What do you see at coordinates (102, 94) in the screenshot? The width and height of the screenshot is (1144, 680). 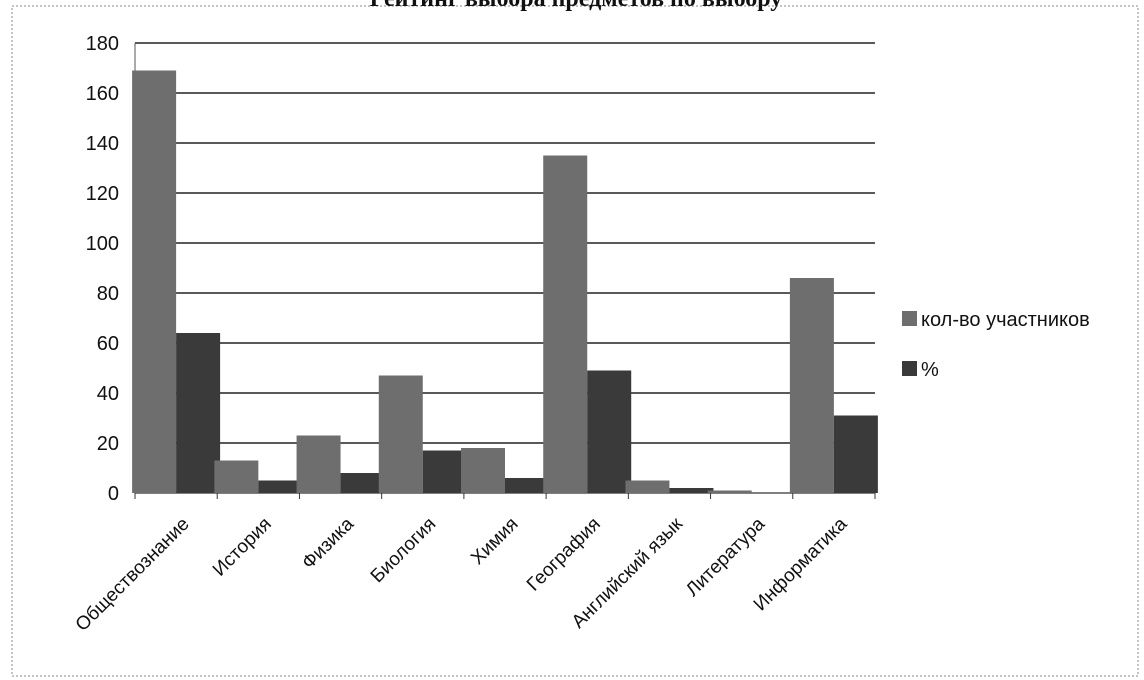 I see `y-tick-label: 160` at bounding box center [102, 94].